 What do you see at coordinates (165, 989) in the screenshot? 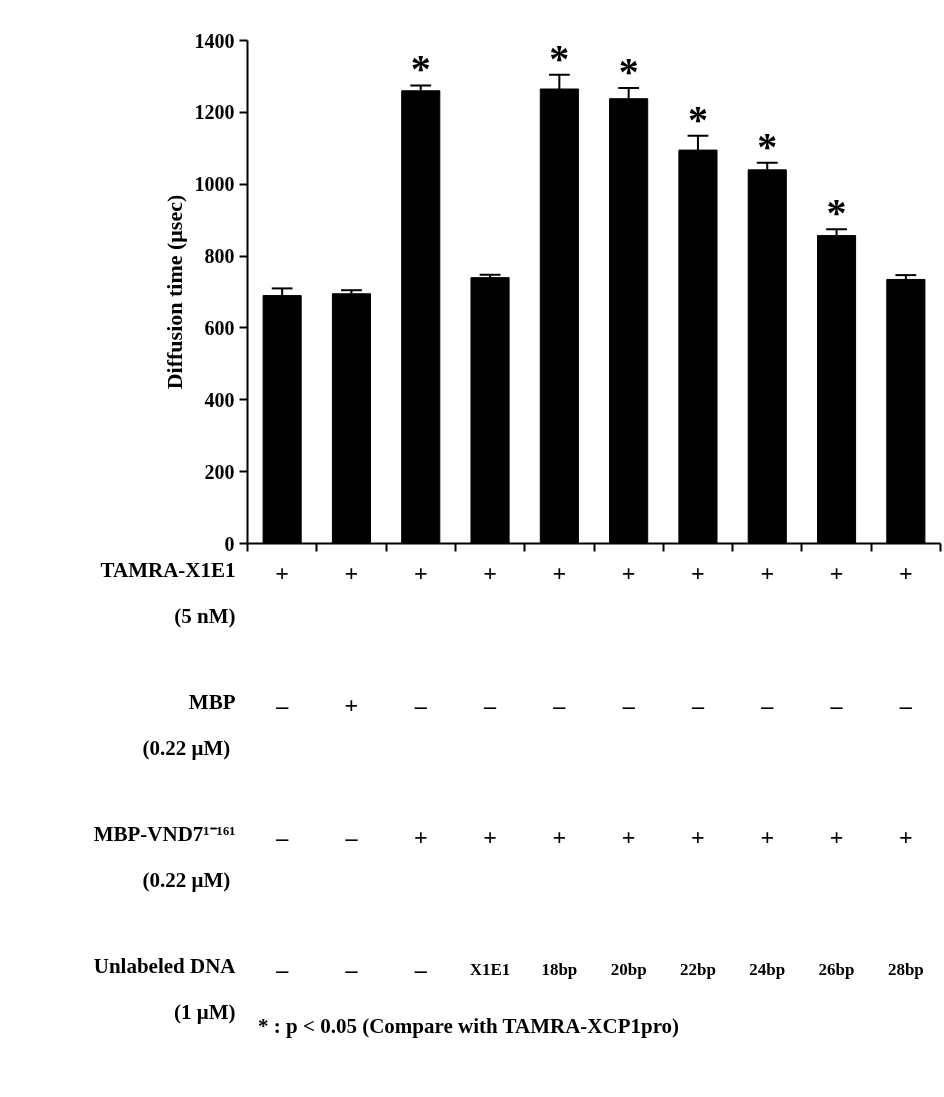
I see `text: Unlabeled DNA (1 μM)` at bounding box center [165, 989].